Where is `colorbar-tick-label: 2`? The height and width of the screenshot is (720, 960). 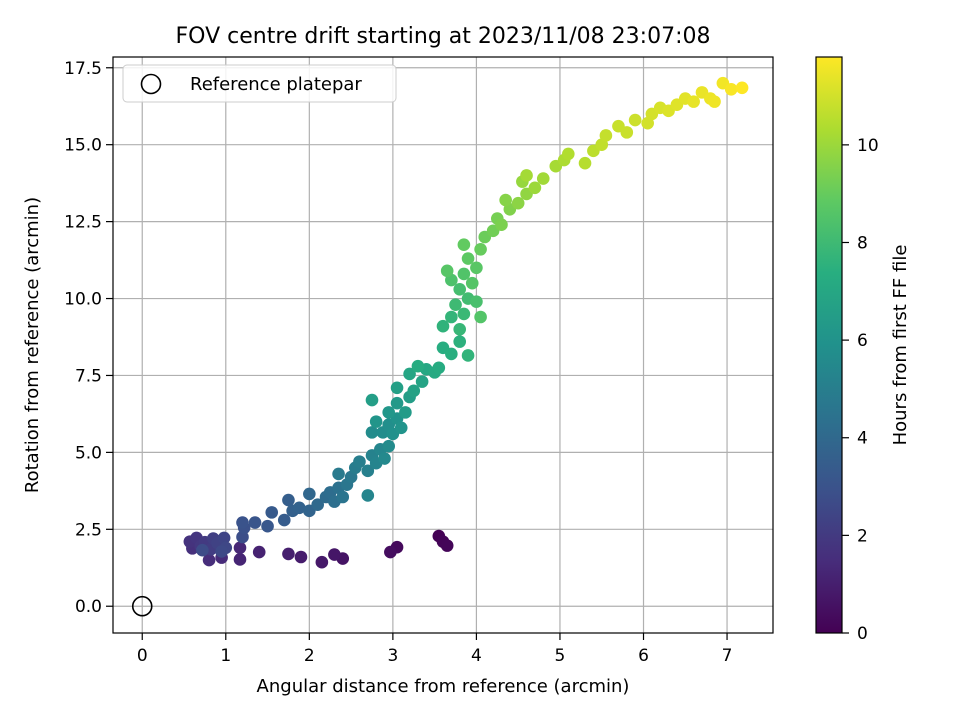
colorbar-tick-label: 2 is located at coordinates (862, 536).